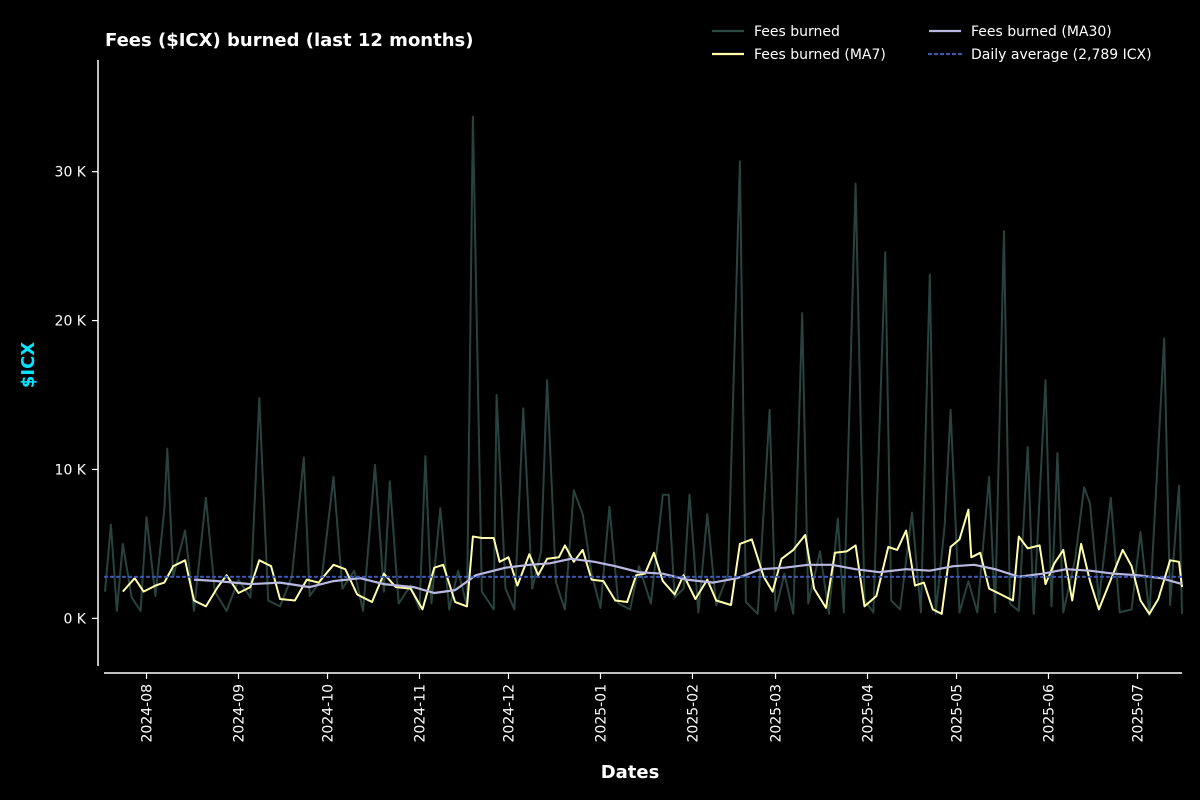 This screenshot has height=800, width=1200. Describe the element at coordinates (71, 173) in the screenshot. I see `y-tick-label: 30 K` at that location.